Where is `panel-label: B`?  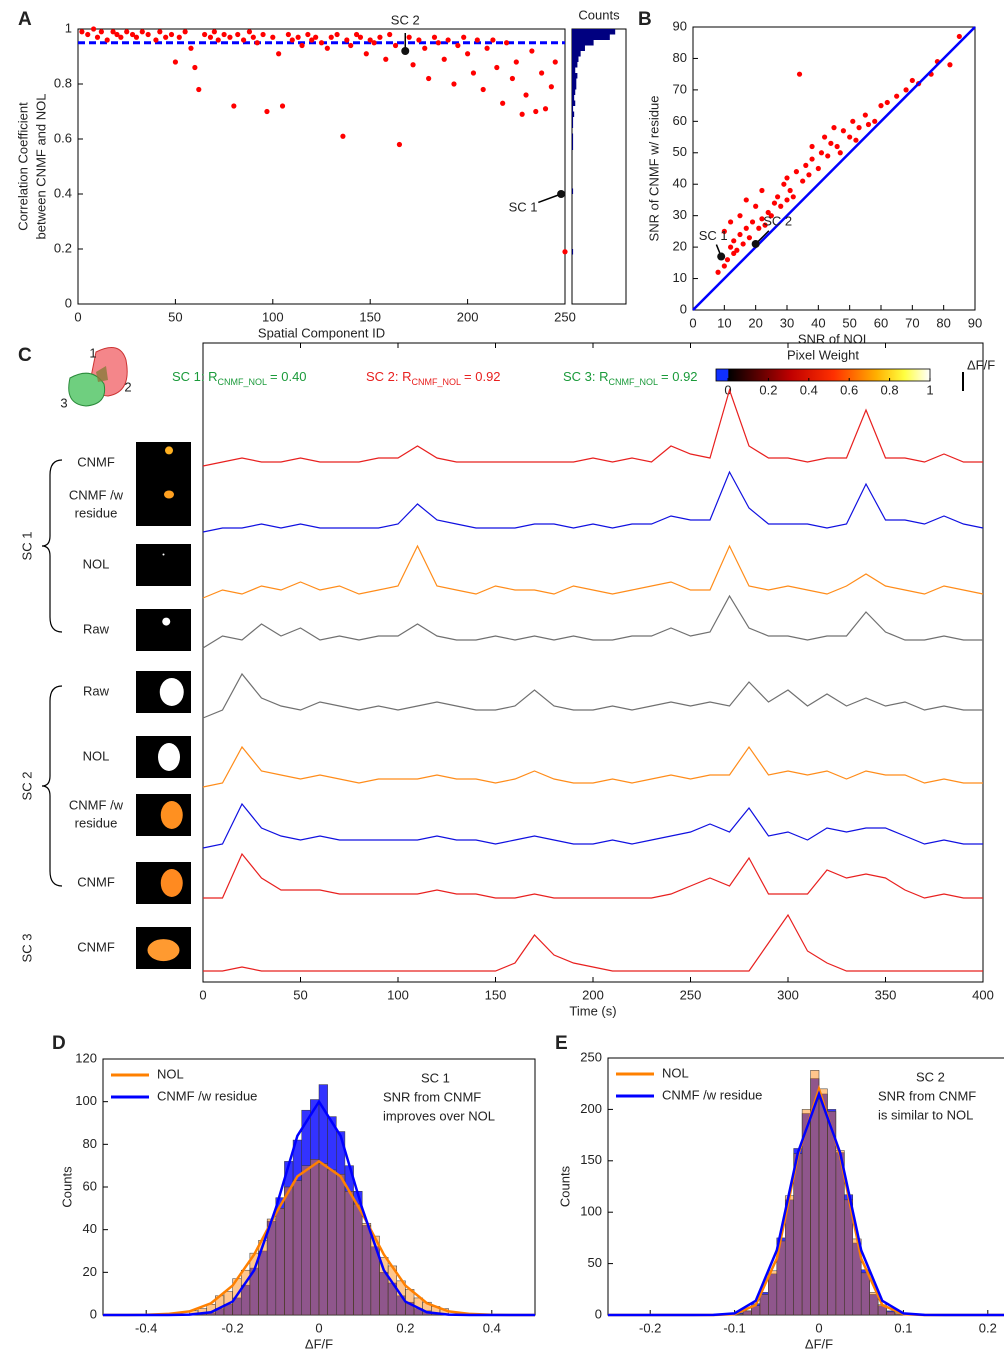 panel-label: B is located at coordinates (645, 19).